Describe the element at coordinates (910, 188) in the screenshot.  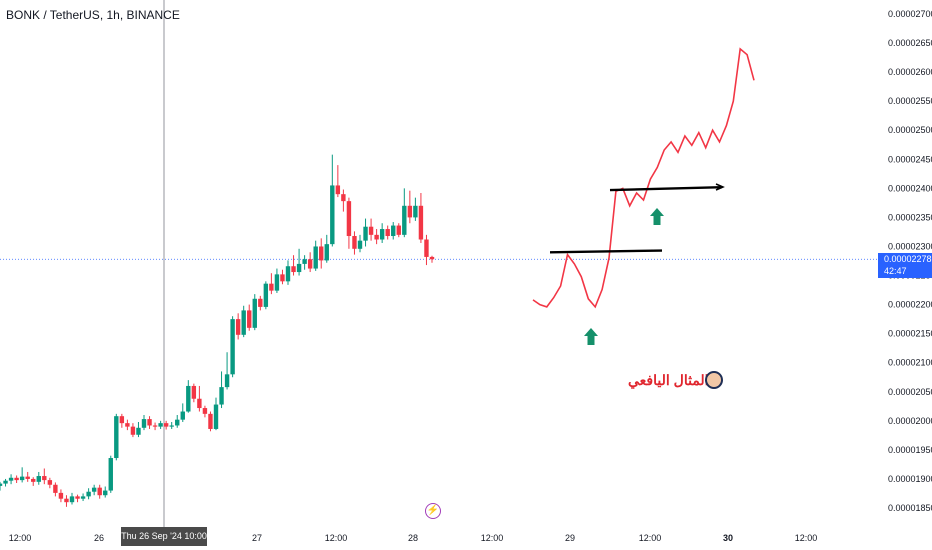
I see `price-tick-label: 0.00002400` at that location.